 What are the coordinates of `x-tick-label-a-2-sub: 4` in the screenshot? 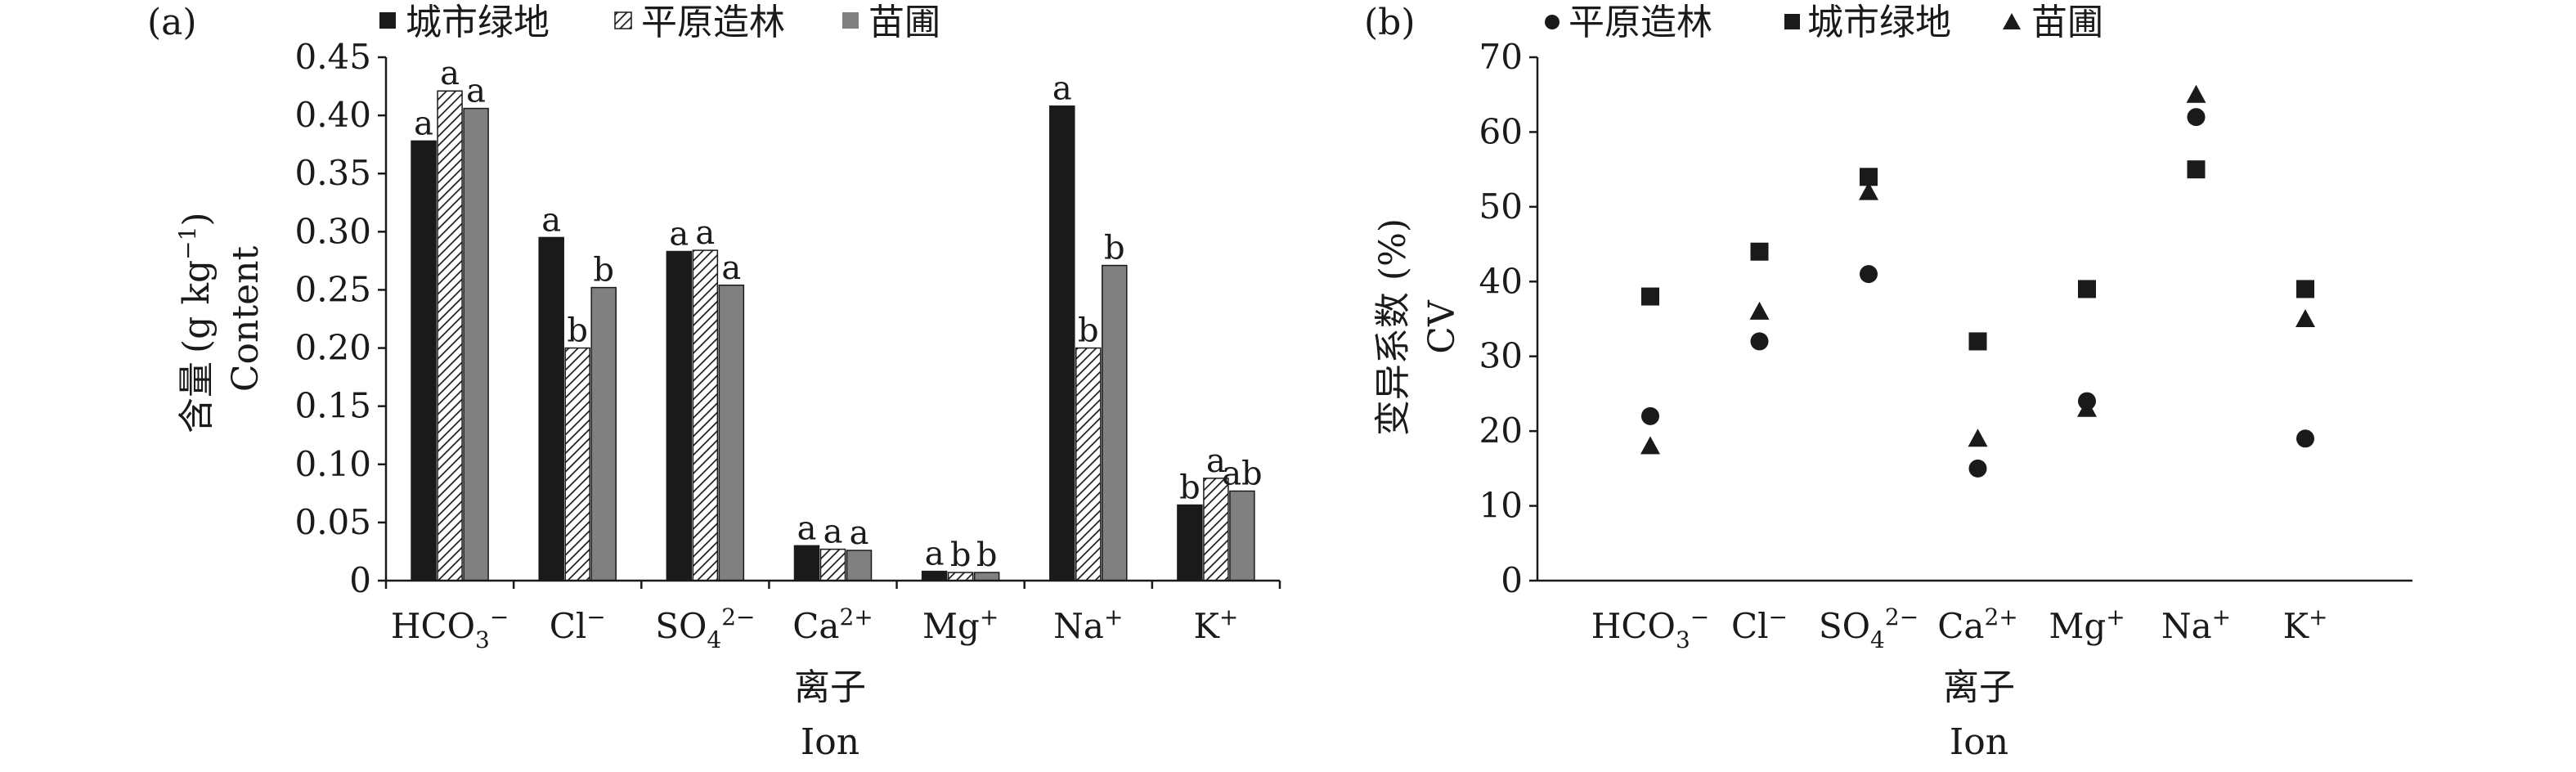 It's located at (714, 639).